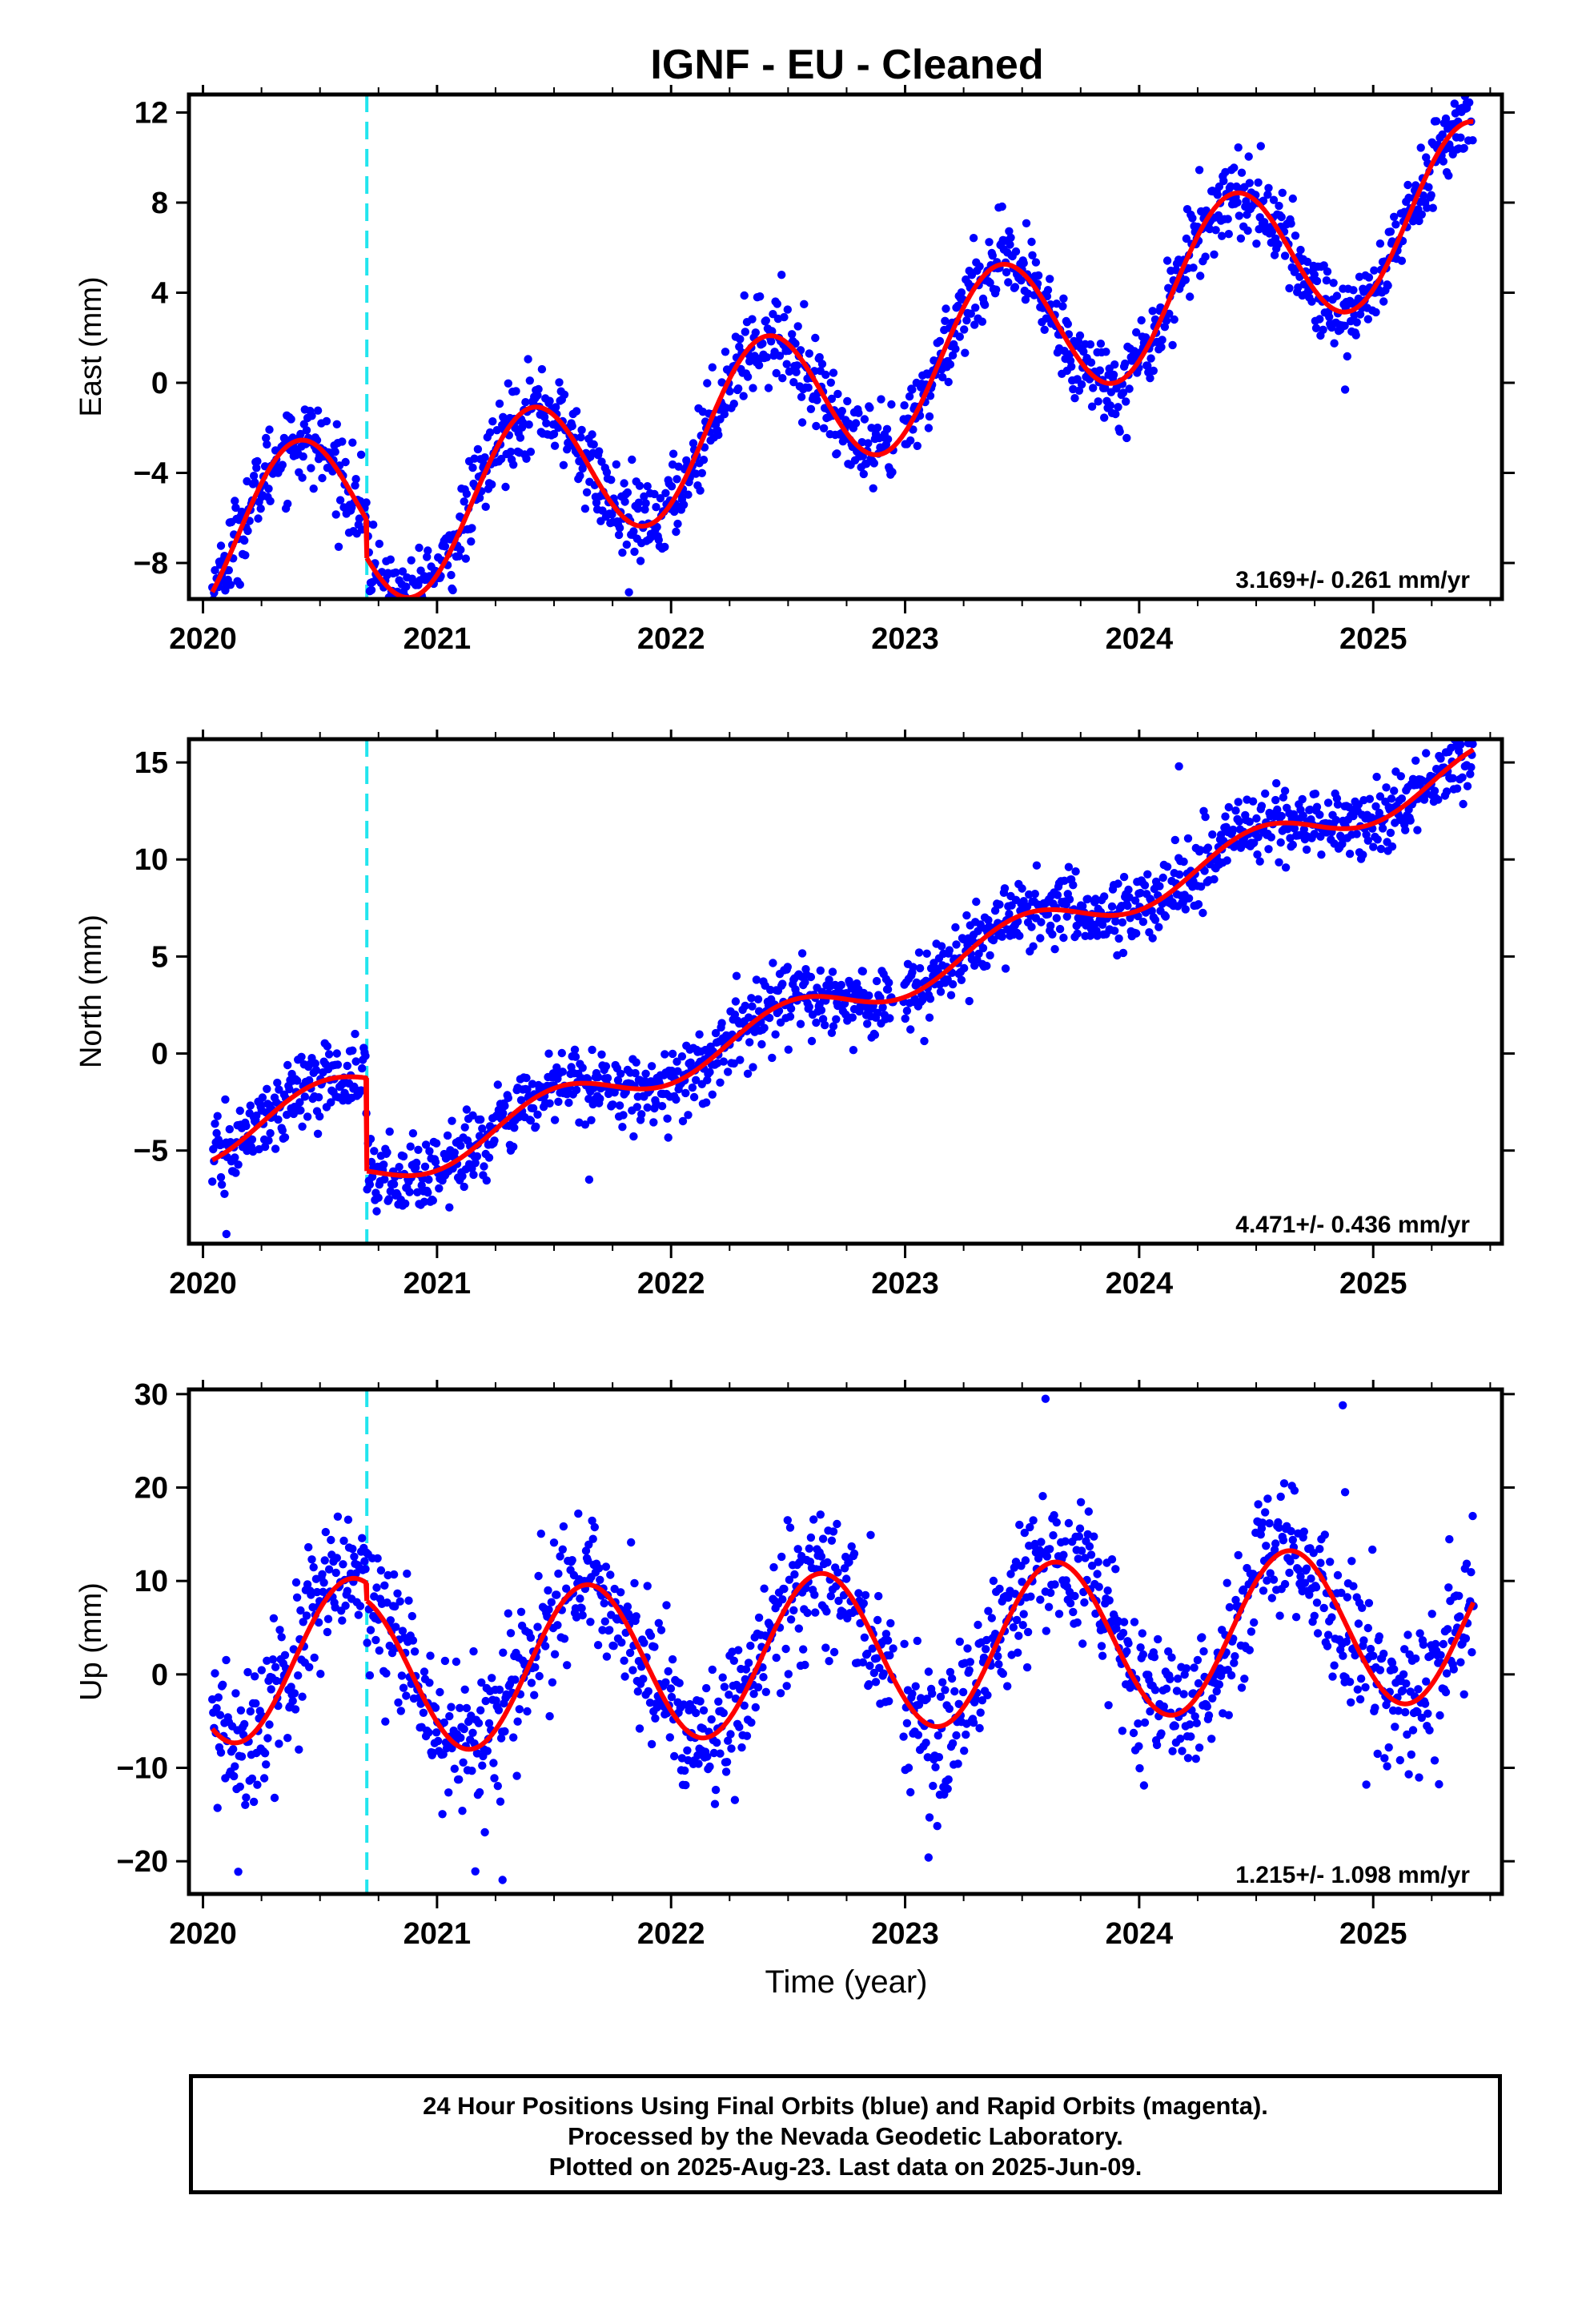  I want to click on y-tick-label: 10, so click(151, 1581).